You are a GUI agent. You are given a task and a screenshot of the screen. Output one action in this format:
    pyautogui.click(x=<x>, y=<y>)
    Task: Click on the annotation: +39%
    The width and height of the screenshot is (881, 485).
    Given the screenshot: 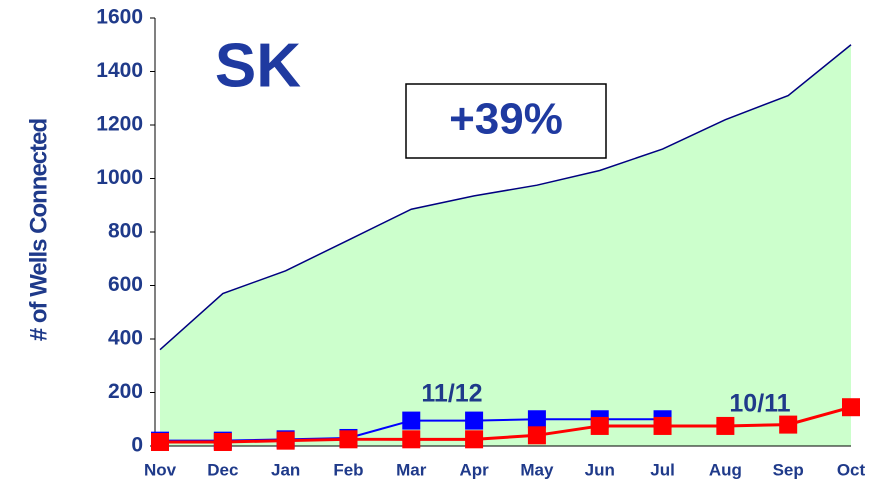 What is the action you would take?
    pyautogui.click(x=506, y=119)
    